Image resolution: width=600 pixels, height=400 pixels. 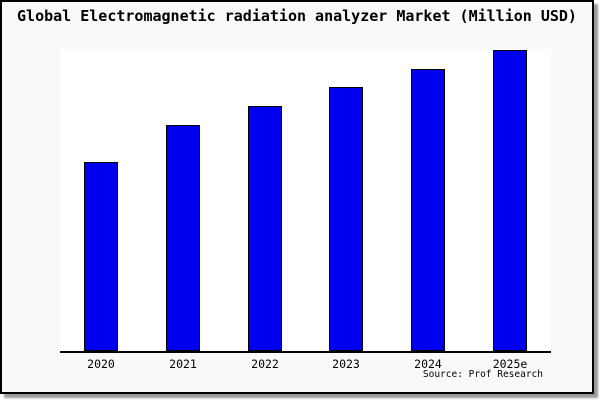 I want to click on bar-2025e, so click(x=510, y=200).